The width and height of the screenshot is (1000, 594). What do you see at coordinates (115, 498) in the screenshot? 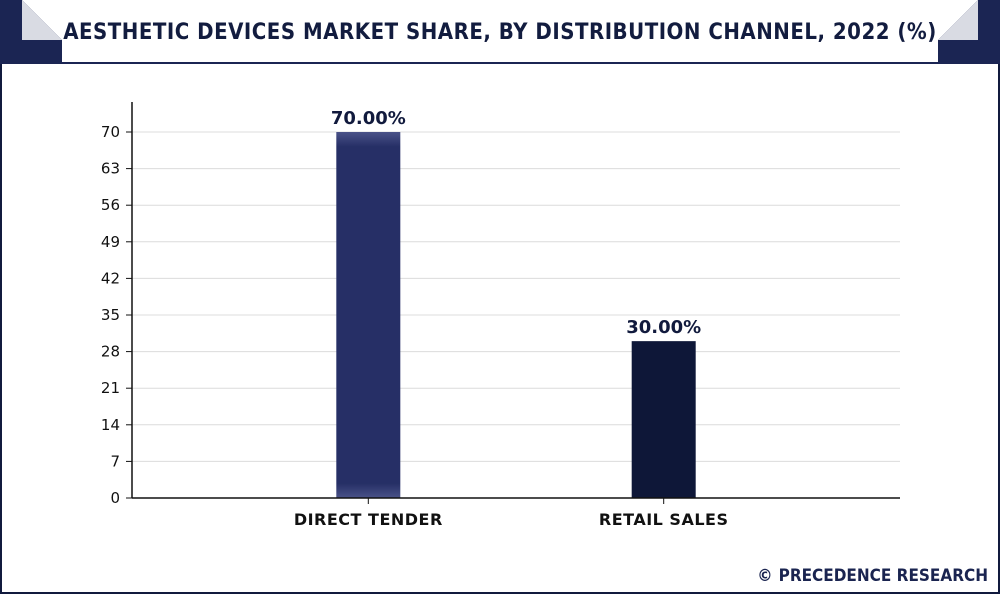
I see `y-tick-label: 0` at bounding box center [115, 498].